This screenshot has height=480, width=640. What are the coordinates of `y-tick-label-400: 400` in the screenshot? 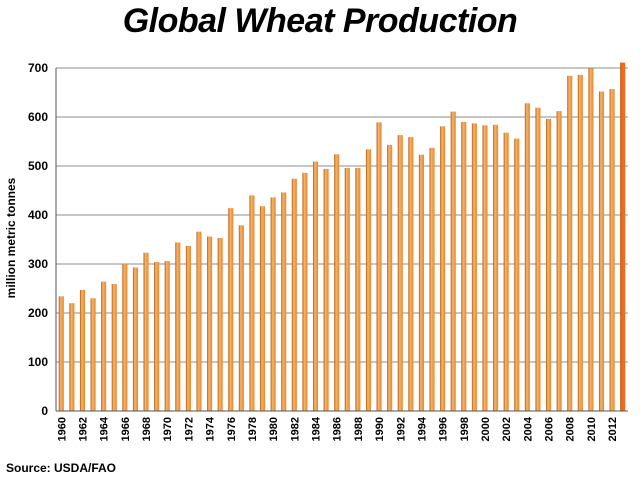 It's located at (38, 215).